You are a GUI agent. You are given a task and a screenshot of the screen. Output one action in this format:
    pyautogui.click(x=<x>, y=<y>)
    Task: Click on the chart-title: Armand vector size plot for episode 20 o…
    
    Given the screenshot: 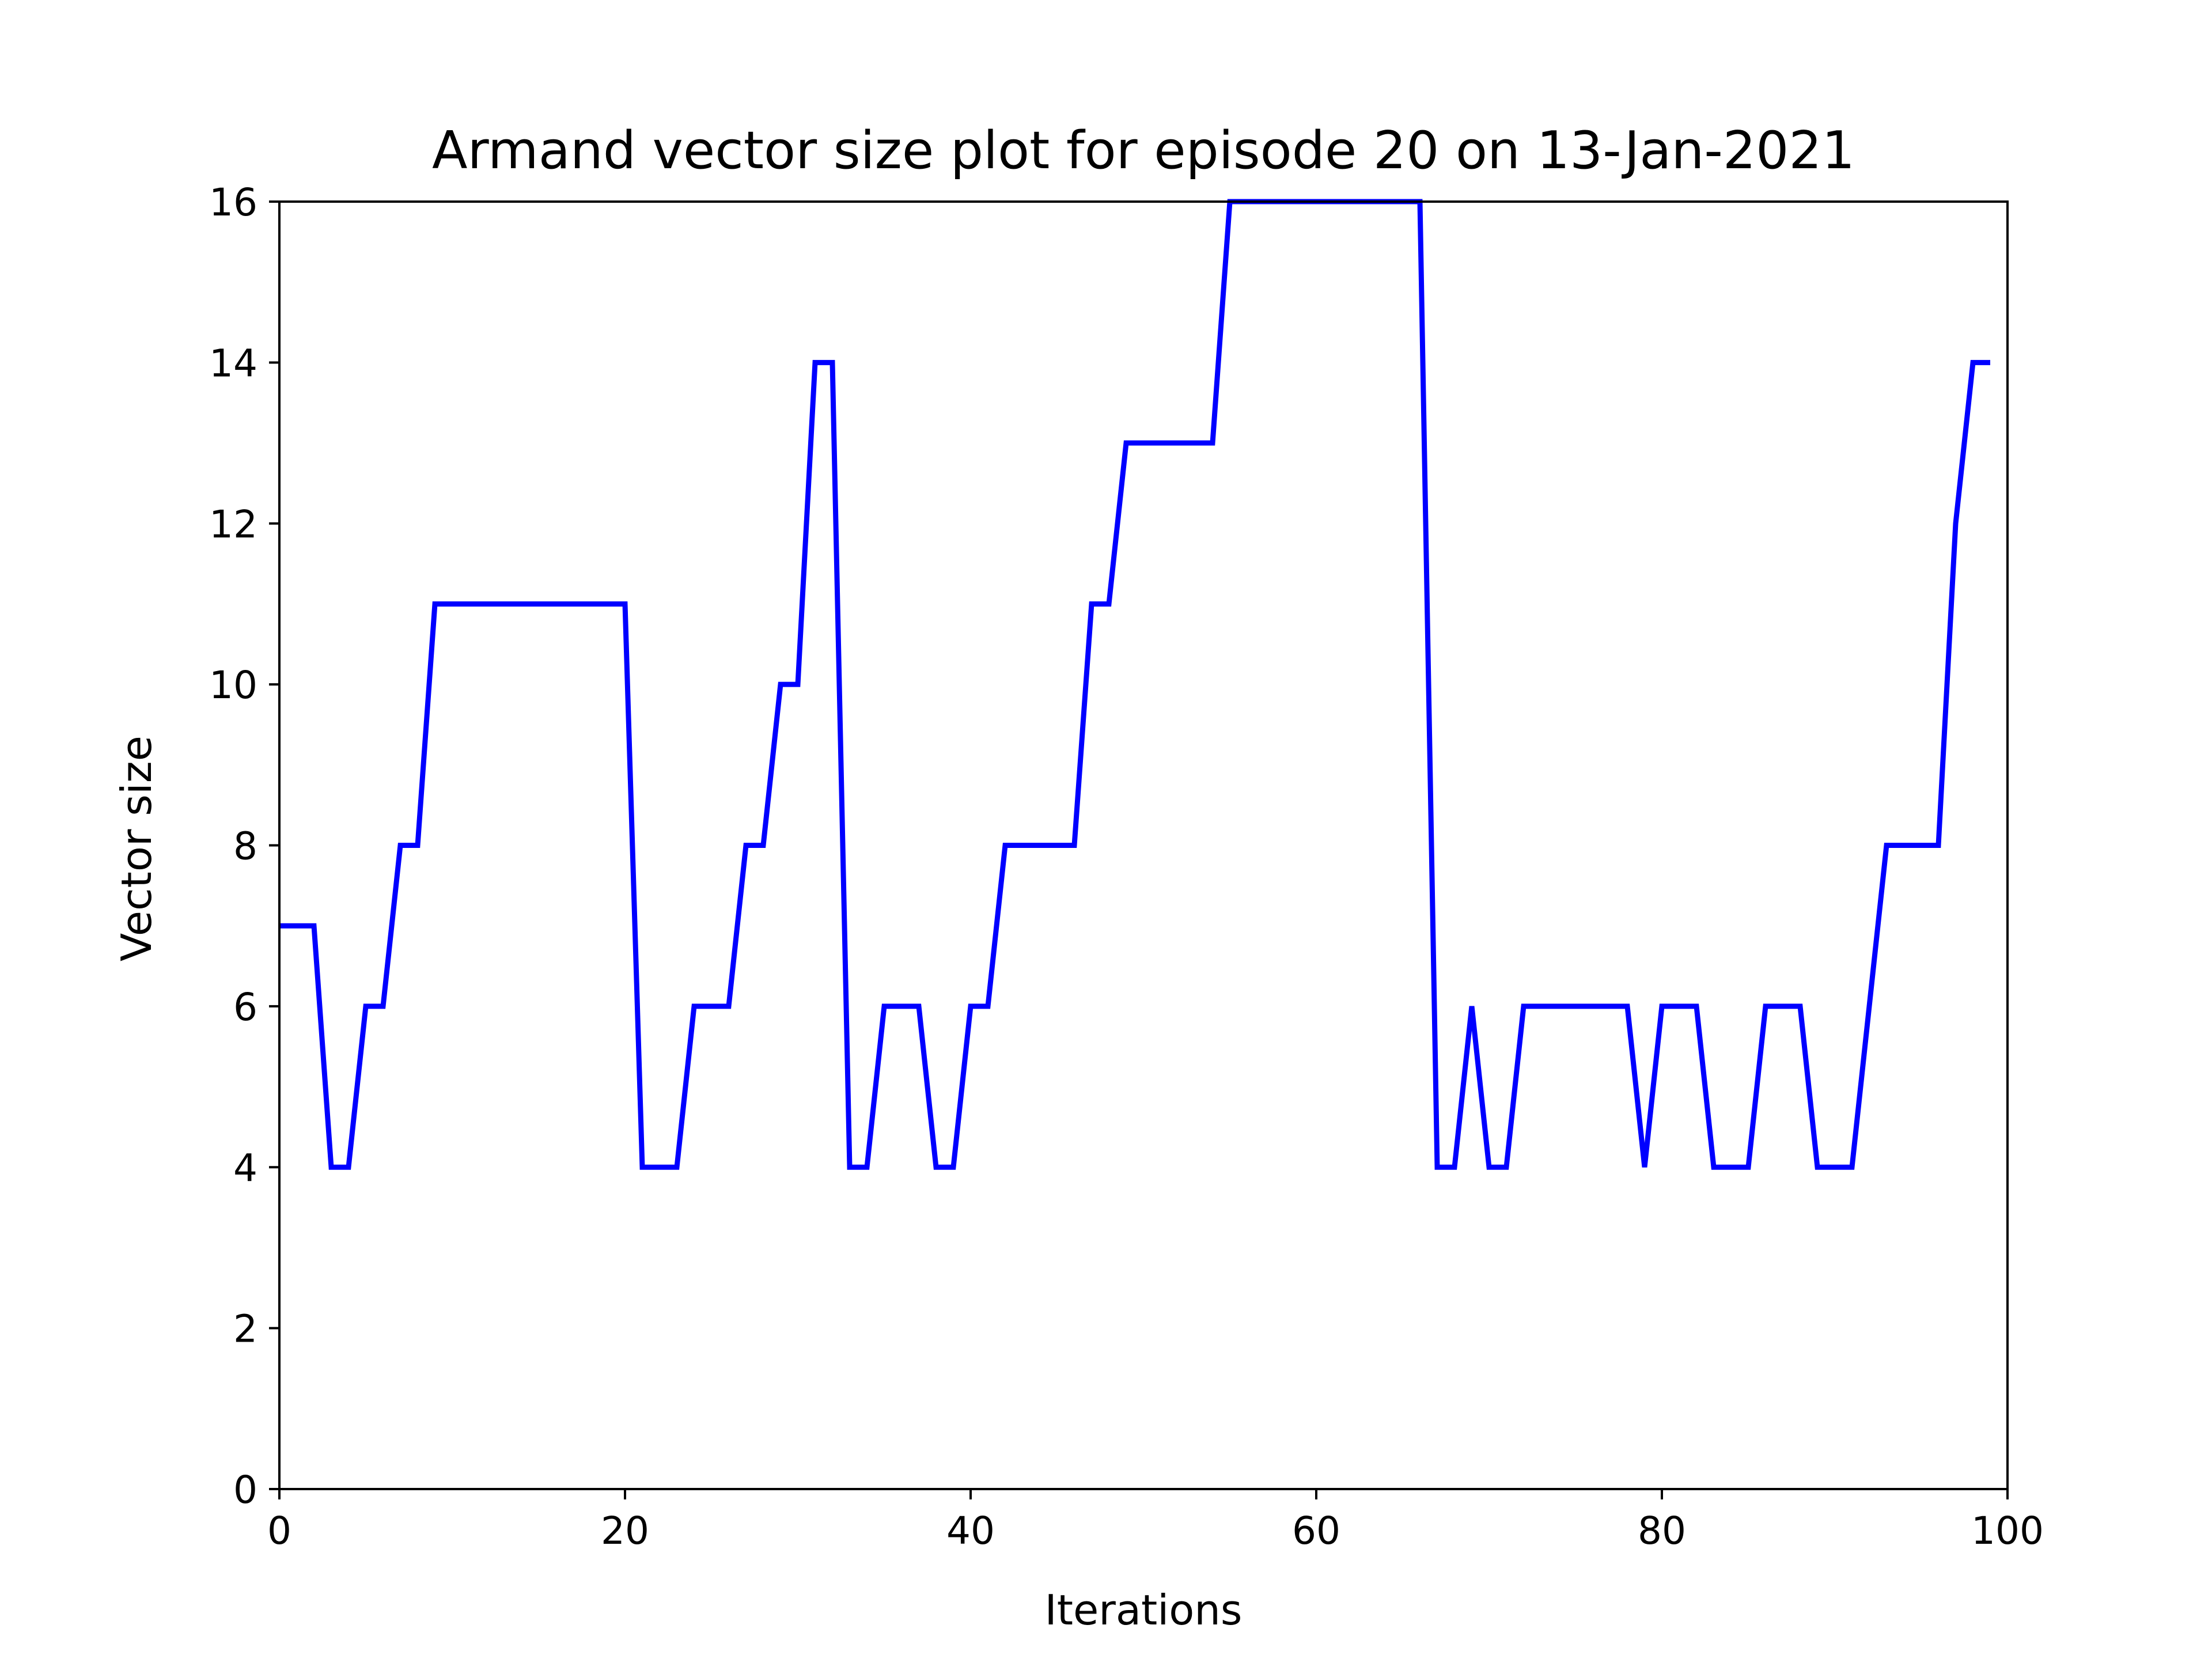 What is the action you would take?
    pyautogui.click(x=1143, y=150)
    